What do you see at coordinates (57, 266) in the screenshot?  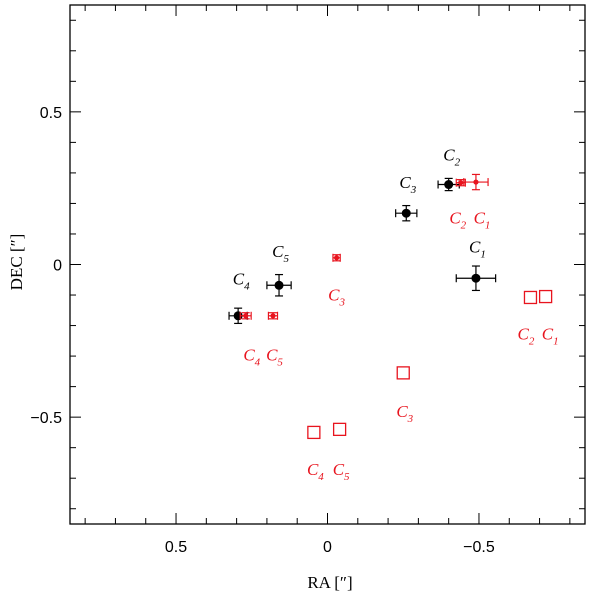 I see `y-tick-label: 0` at bounding box center [57, 266].